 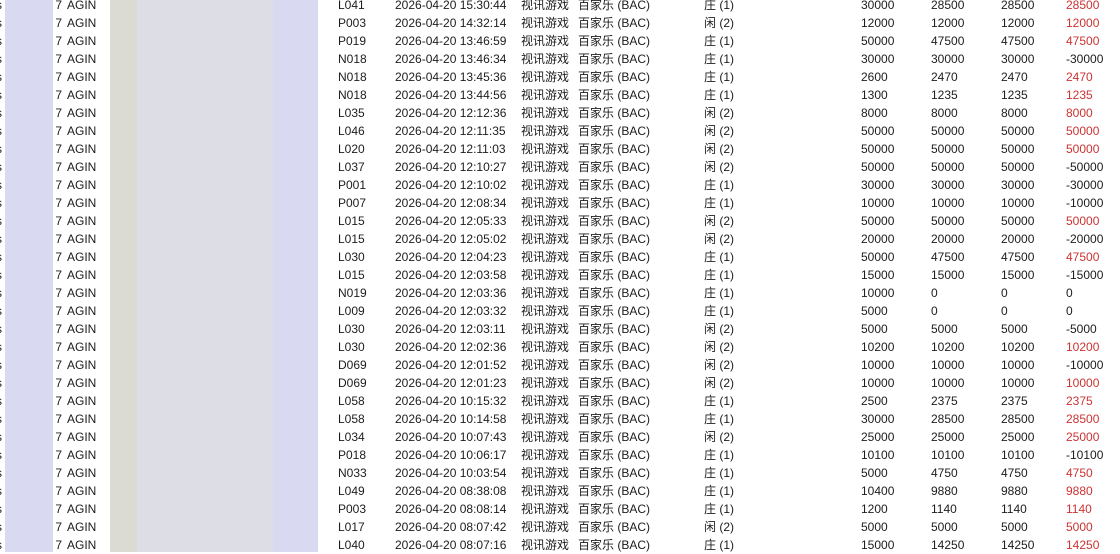 I want to click on row-timestamp: 2026-04-20 10:03:54, so click(x=451, y=473).